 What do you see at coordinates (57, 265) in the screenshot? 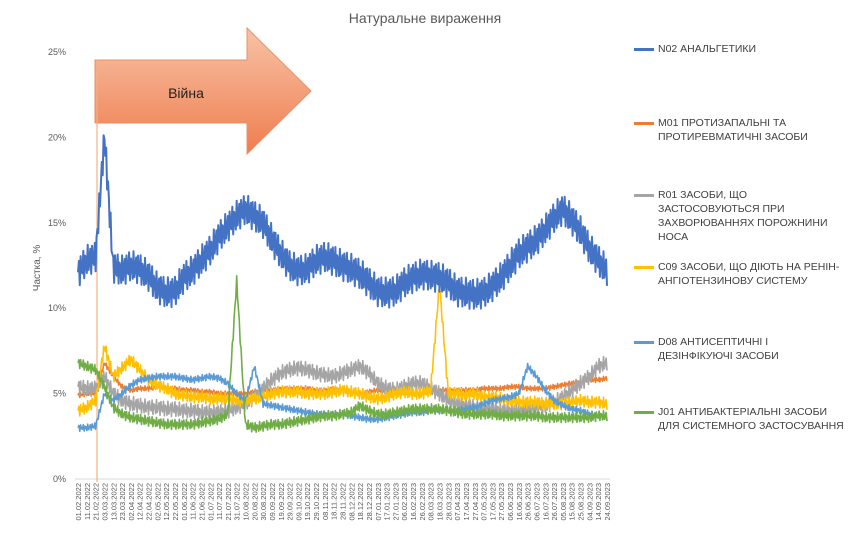
I see `y-axis-ticks: 0% 5% 10% 15% 20% 25%` at bounding box center [57, 265].